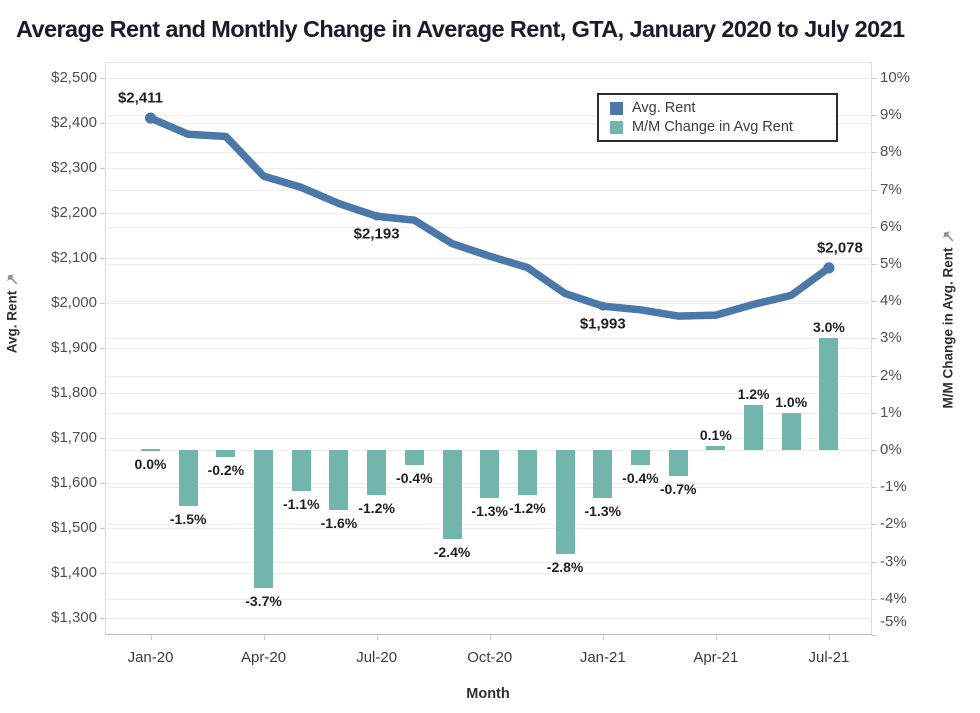  I want to click on bar-value-label: 0.1%, so click(715, 435).